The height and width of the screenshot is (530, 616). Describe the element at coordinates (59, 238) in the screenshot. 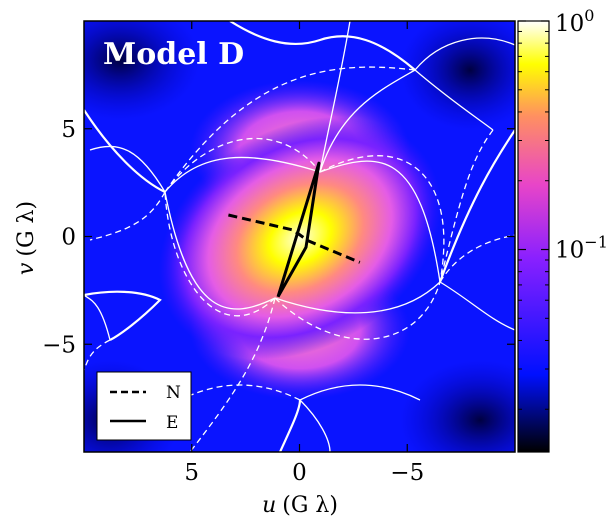

I see `y-tick-labels: 5 0 −5` at that location.